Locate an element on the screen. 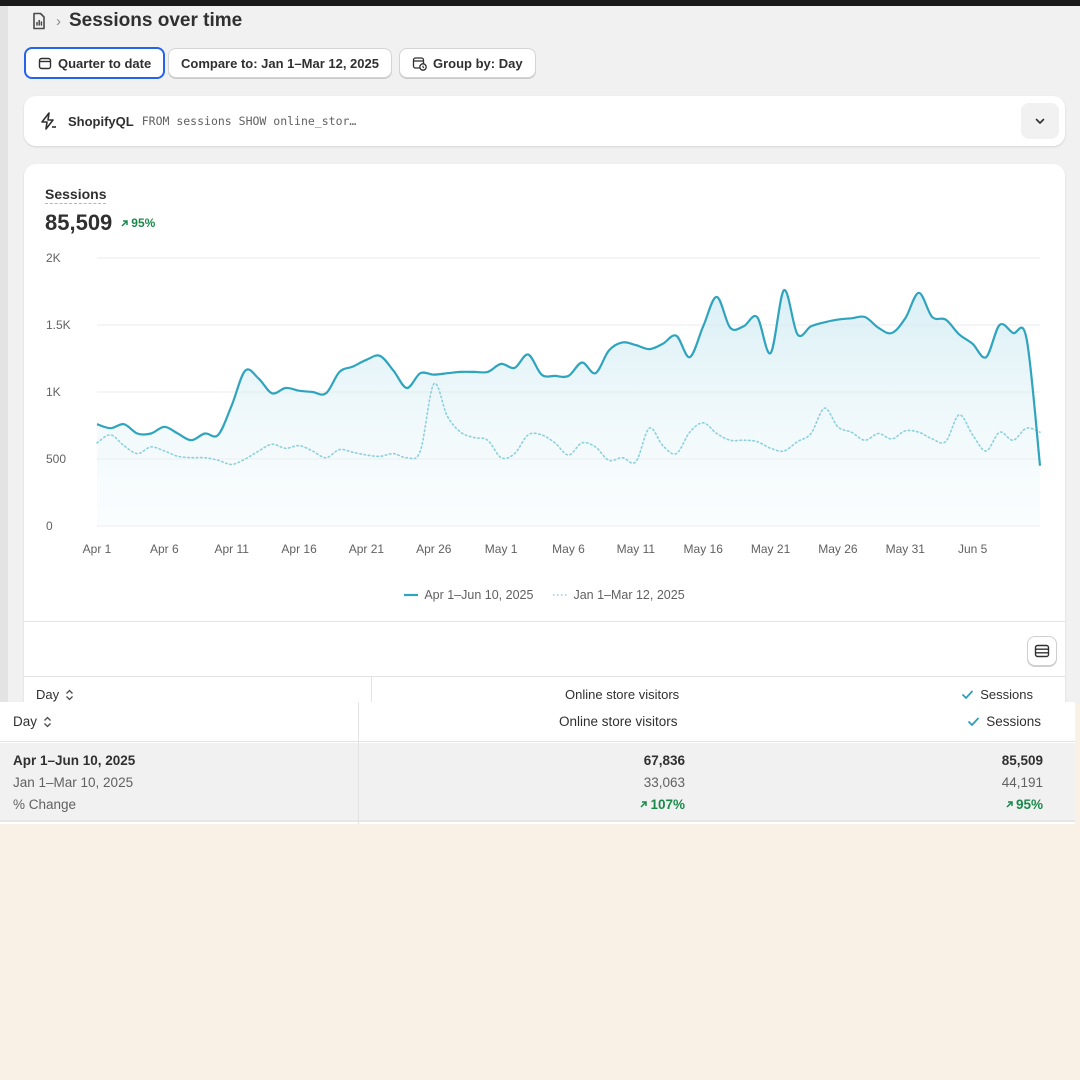 Image resolution: width=1080 pixels, height=1080 pixels. sessions-change-value: 95% is located at coordinates (1029, 804).